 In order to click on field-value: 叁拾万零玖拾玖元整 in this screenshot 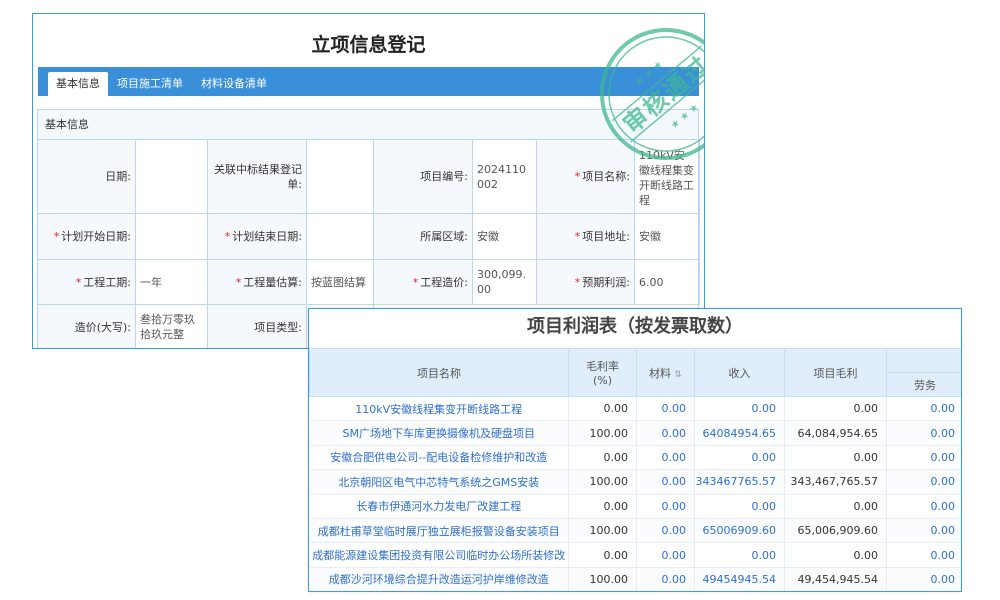, I will do `click(172, 326)`.